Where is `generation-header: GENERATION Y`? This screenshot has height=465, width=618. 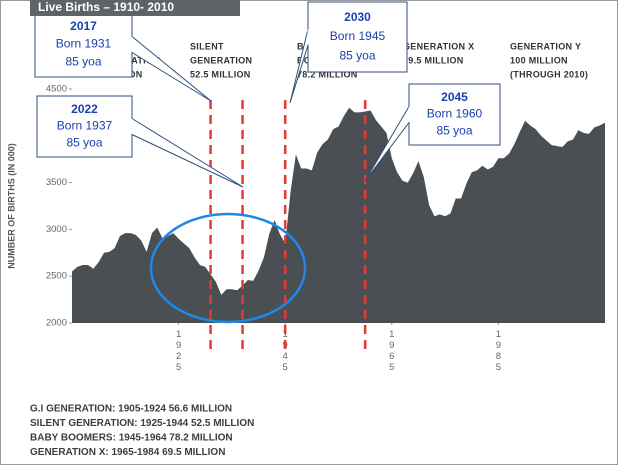 generation-header: GENERATION Y is located at coordinates (545, 46).